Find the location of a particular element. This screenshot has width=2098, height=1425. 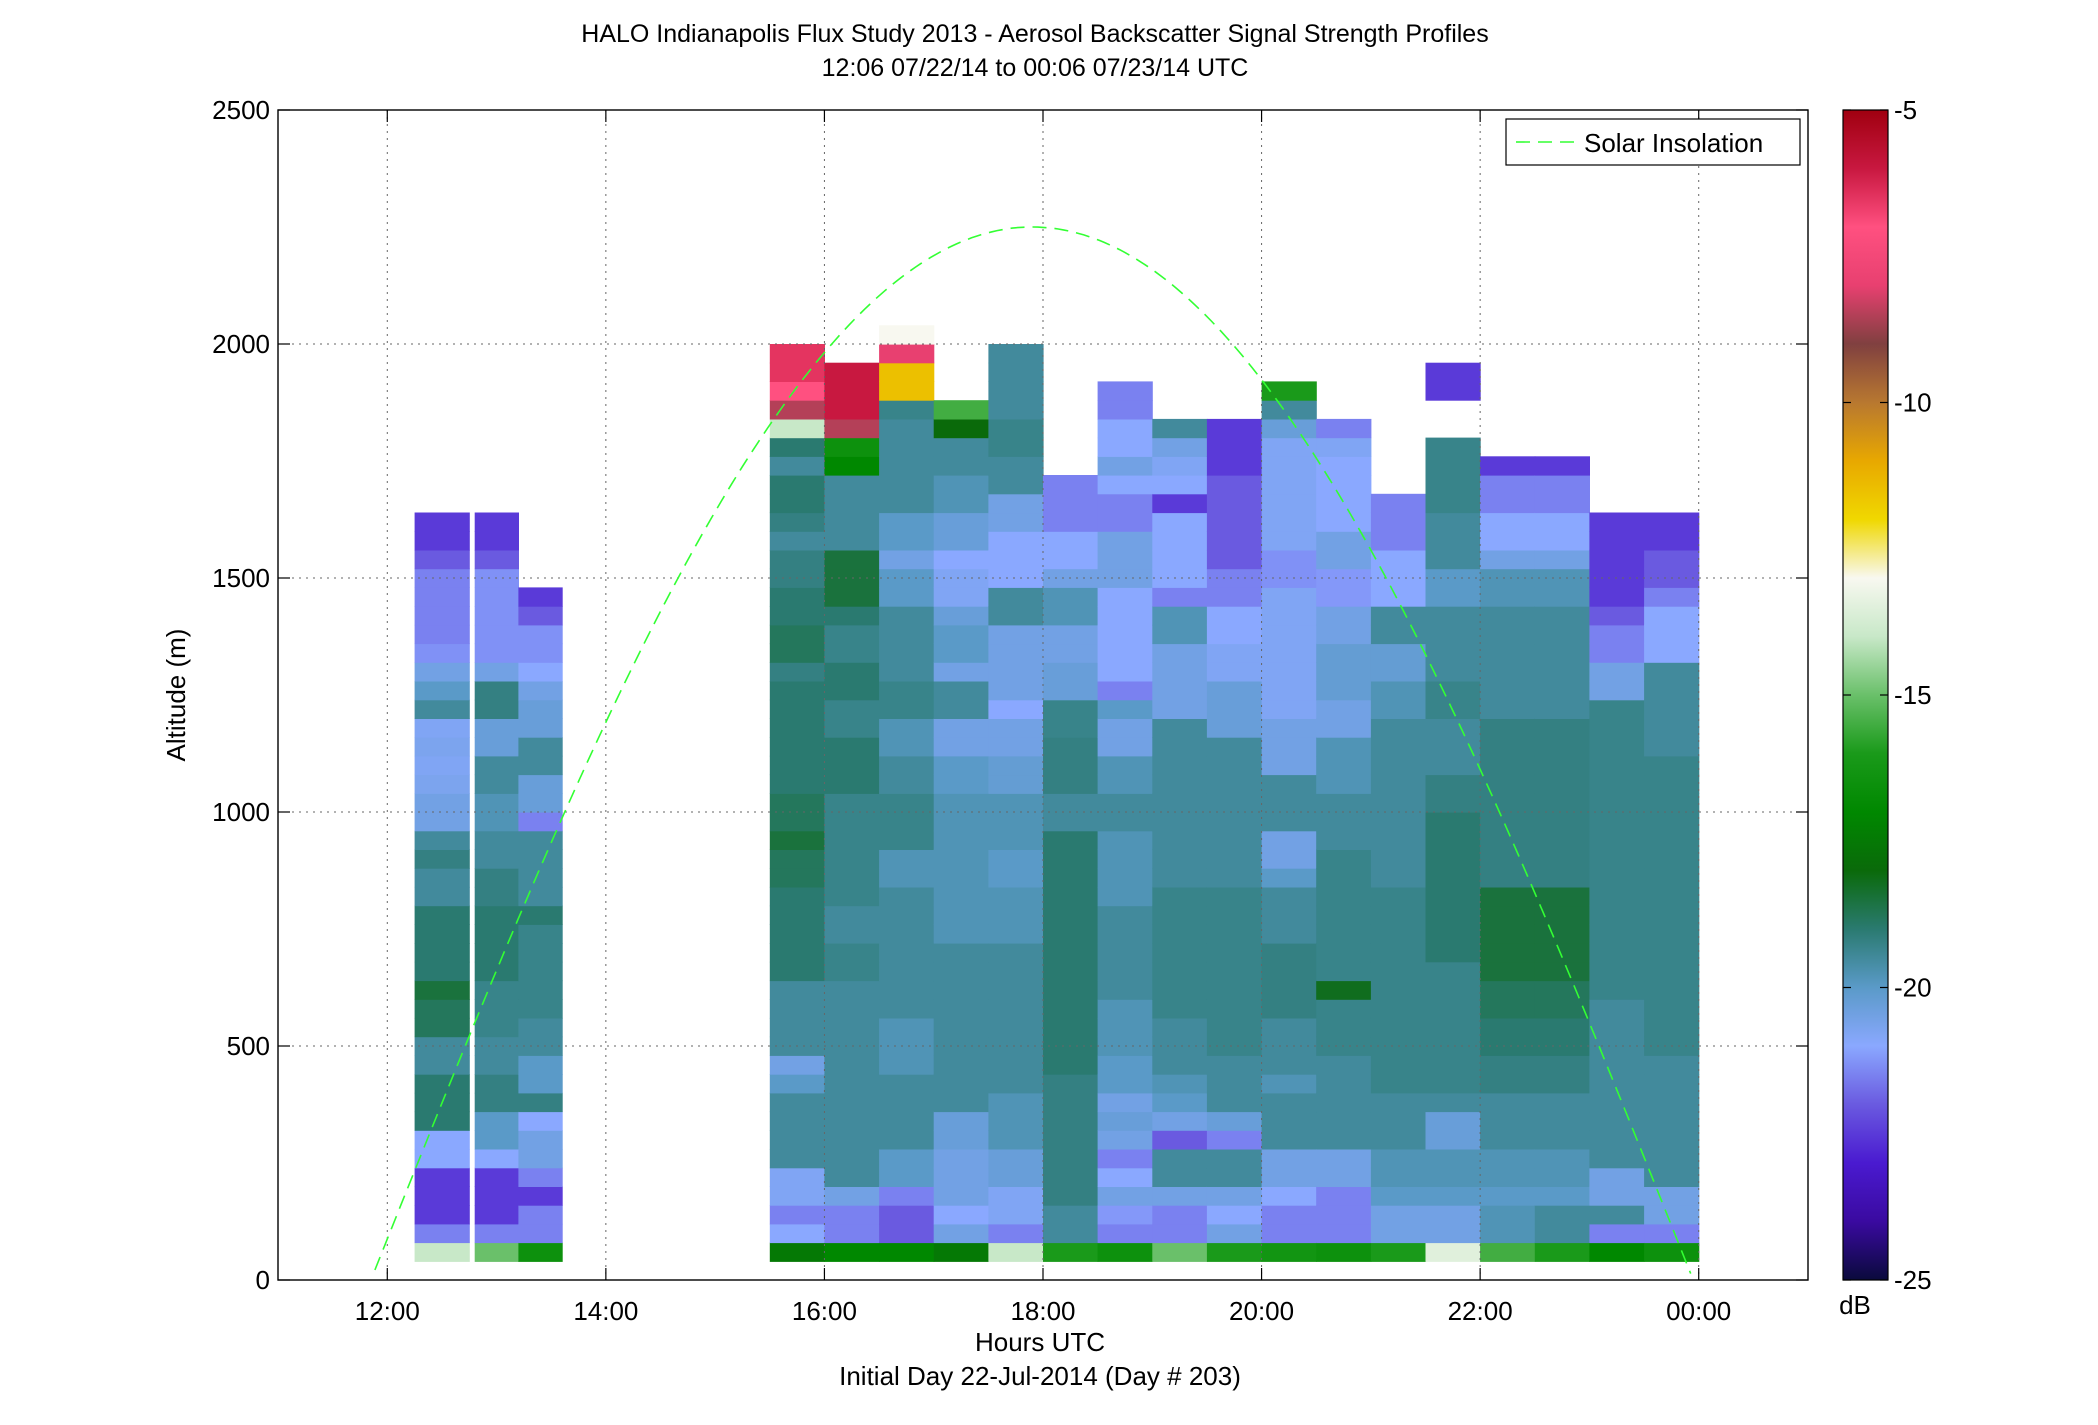

colorbar-unit-label: dB is located at coordinates (1855, 1305).